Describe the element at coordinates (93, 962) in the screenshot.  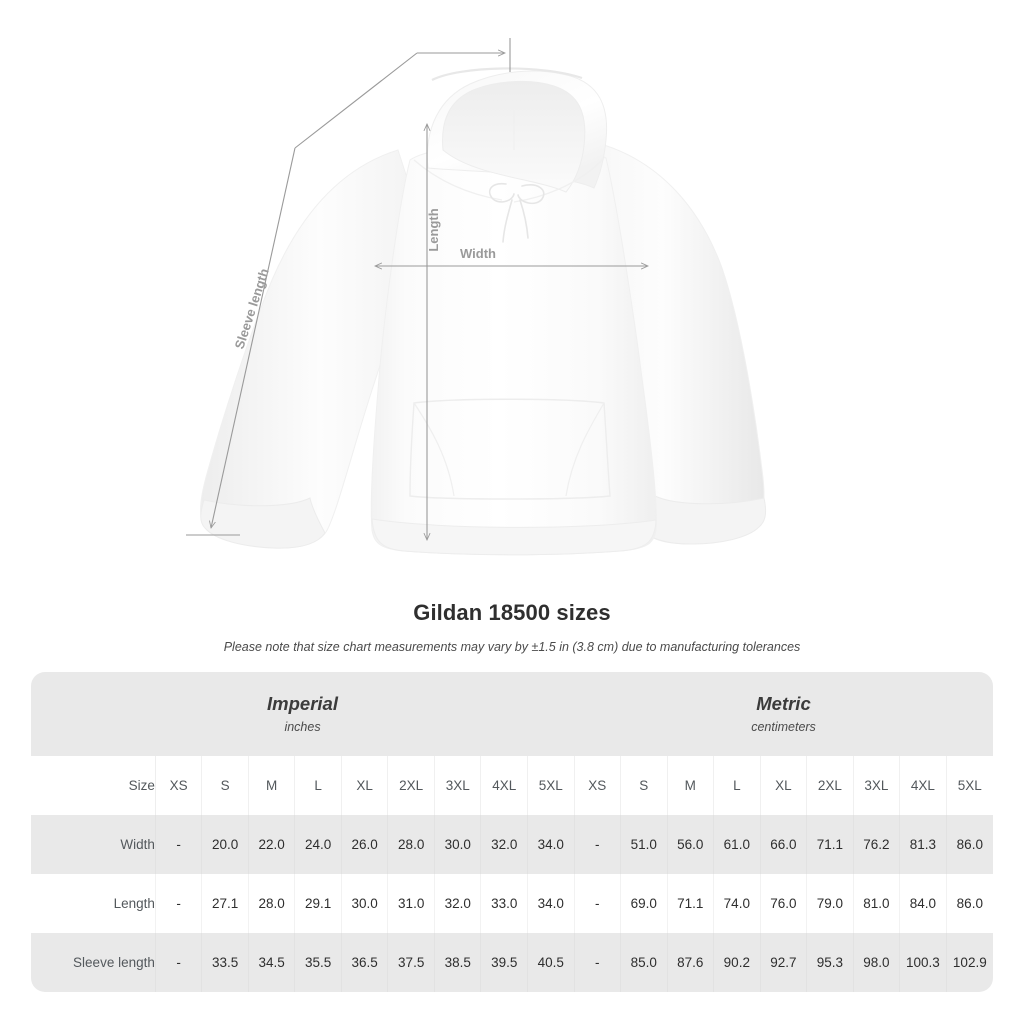
I see `row-label-sleeve-length: Sleeve length` at that location.